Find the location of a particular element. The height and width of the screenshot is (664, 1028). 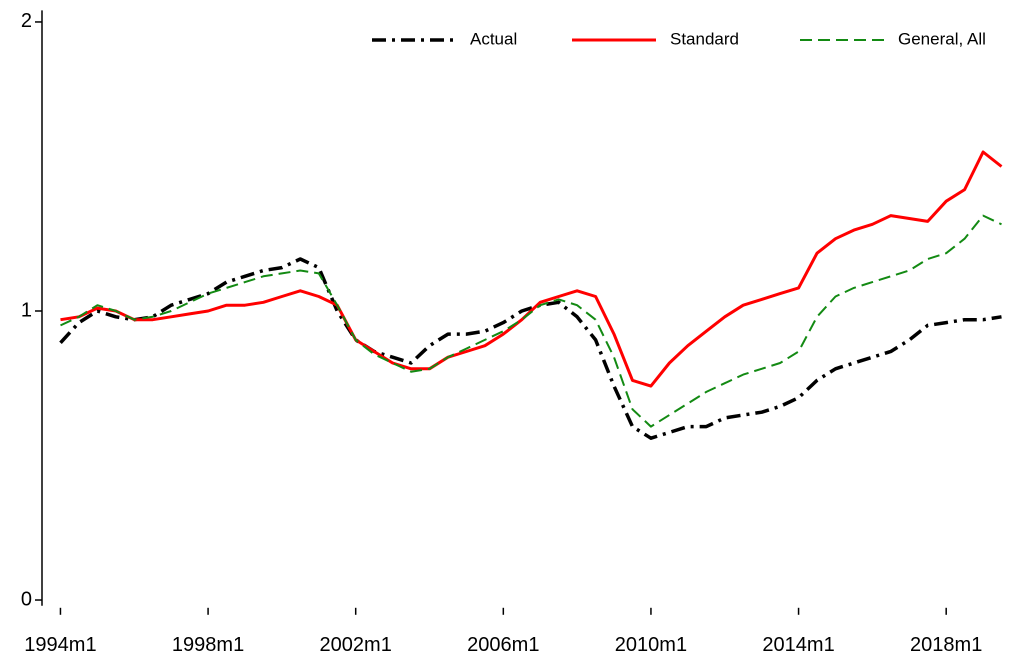

y-tick-label: 1 is located at coordinates (26, 310).